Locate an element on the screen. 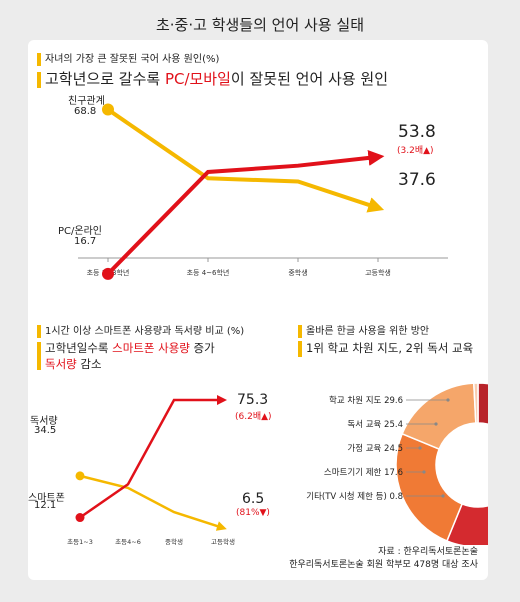 The width and height of the screenshot is (520, 602). legend-item: 독서 교육 25.4 is located at coordinates (375, 425).